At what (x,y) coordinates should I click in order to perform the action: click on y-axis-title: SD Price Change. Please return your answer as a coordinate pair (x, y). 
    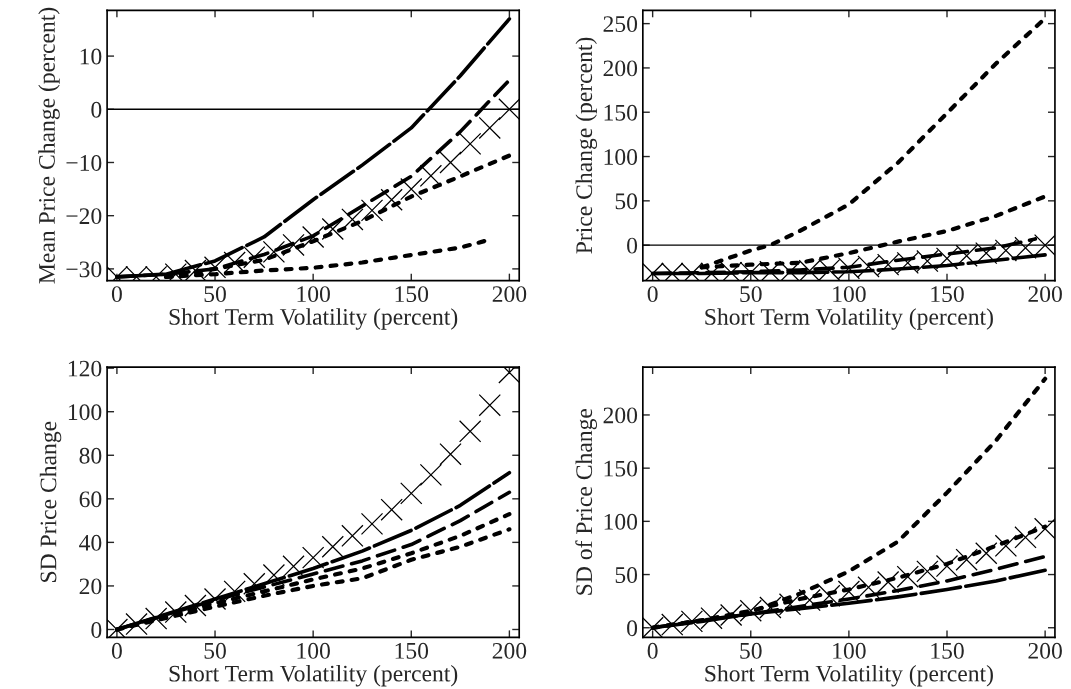
    Looking at the image, I should click on (50, 501).